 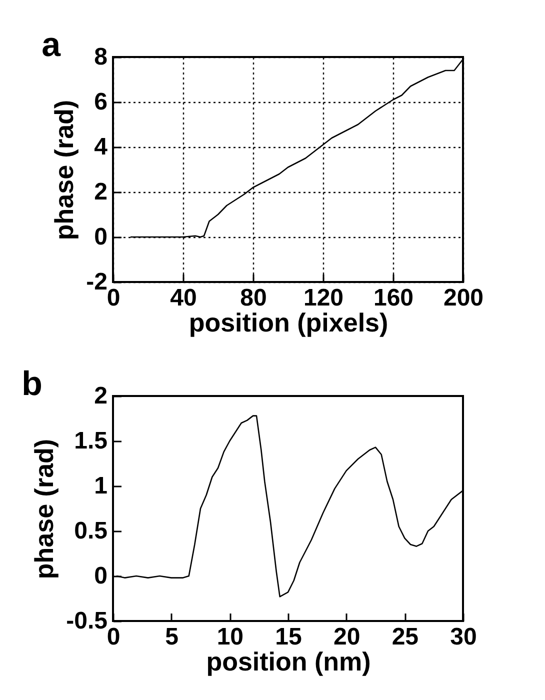 What do you see at coordinates (97, 282) in the screenshot?
I see `y-tick-label: -2` at bounding box center [97, 282].